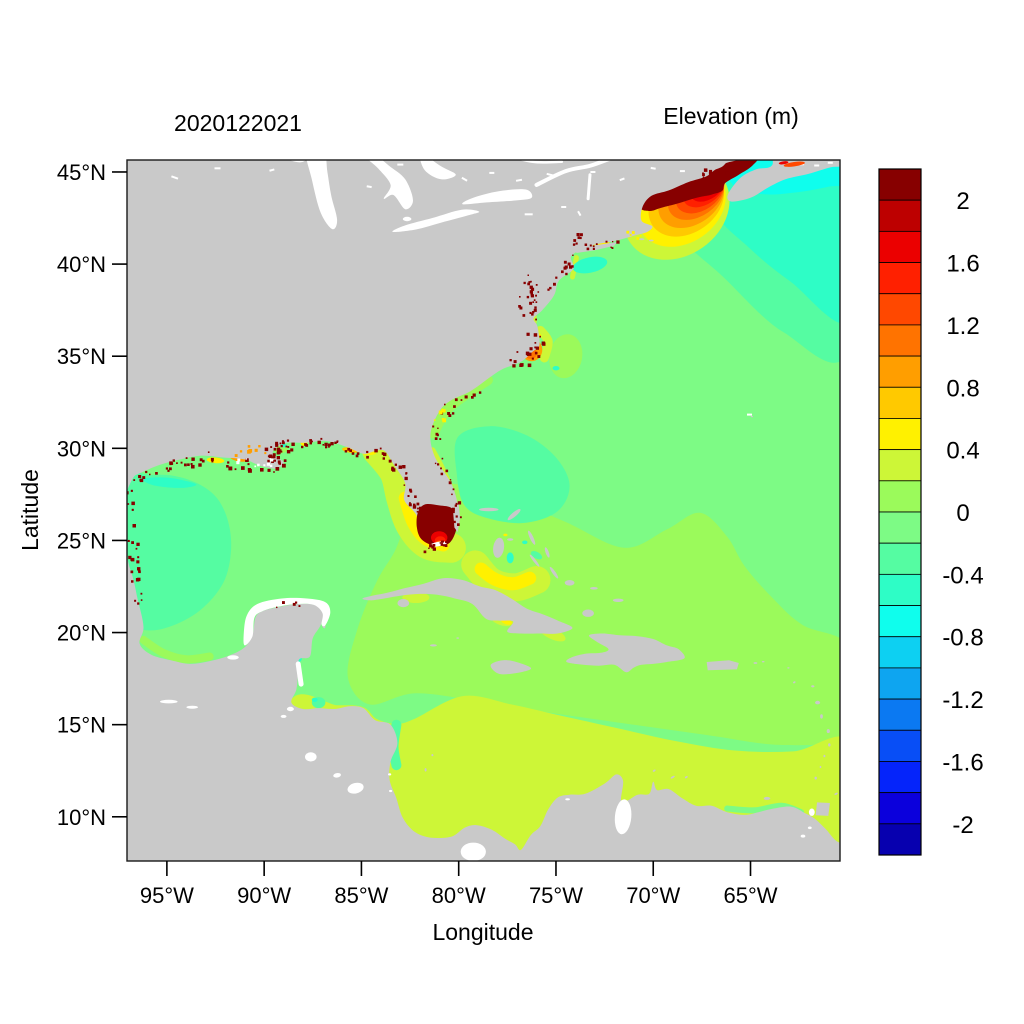 The height and width of the screenshot is (1024, 1024). I want to click on x-tick-label: 70°W, so click(653, 895).